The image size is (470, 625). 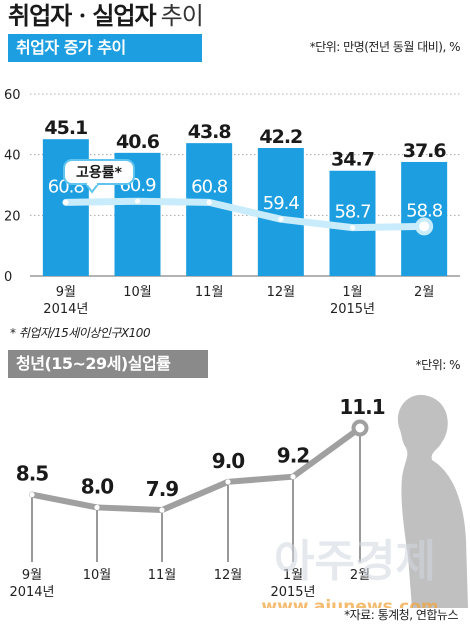 What do you see at coordinates (189, 584) in the screenshot?
I see `youth-x-labels: 9월 2014년 10월 11월 12월 1월 2015년 2월` at bounding box center [189, 584].